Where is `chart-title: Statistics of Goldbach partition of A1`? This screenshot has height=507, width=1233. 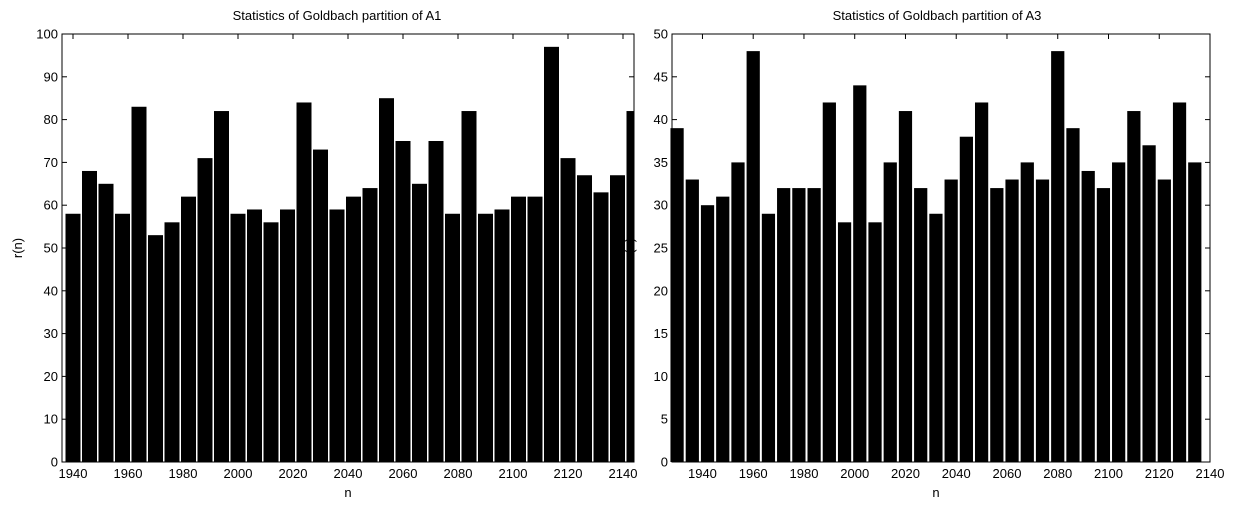
chart-title: Statistics of Goldbach partition of A1 is located at coordinates (337, 15).